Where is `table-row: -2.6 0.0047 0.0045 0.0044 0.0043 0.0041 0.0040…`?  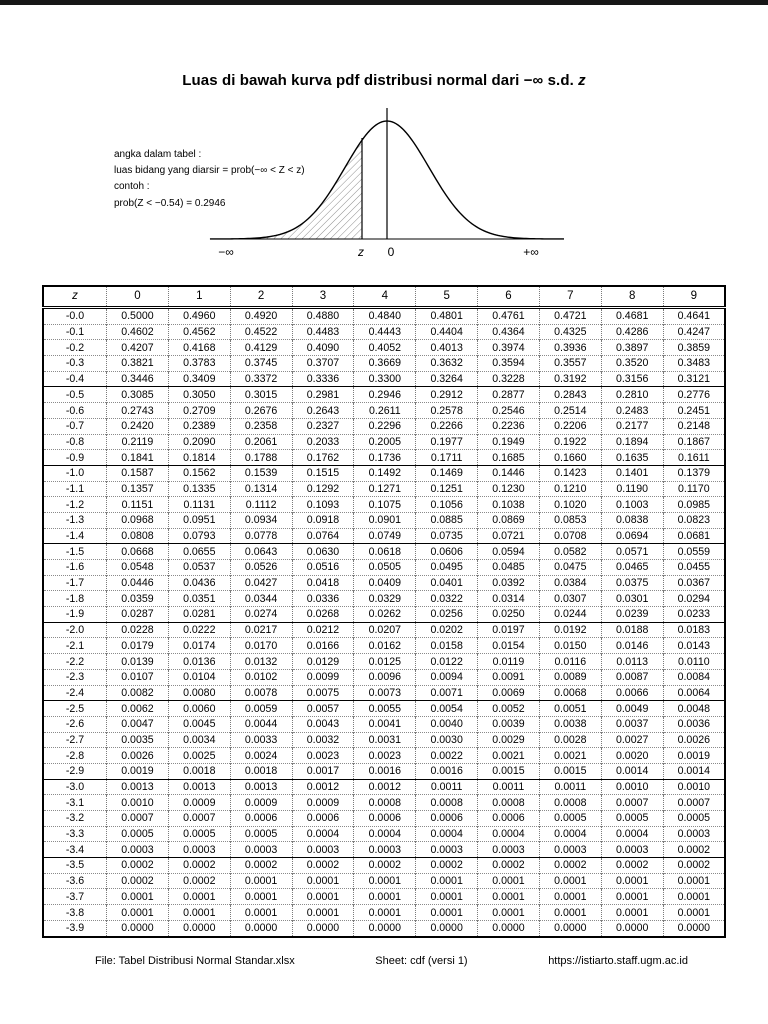 table-row: -2.6 0.0047 0.0045 0.0044 0.0043 0.0041 0.0040… is located at coordinates (384, 724).